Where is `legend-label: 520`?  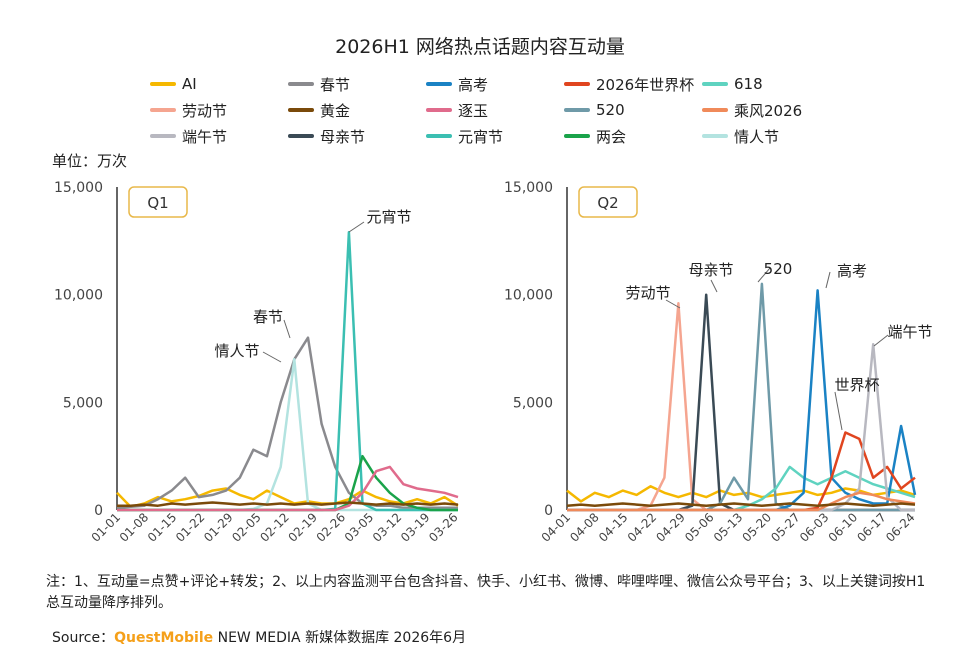 legend-label: 520 is located at coordinates (610, 110).